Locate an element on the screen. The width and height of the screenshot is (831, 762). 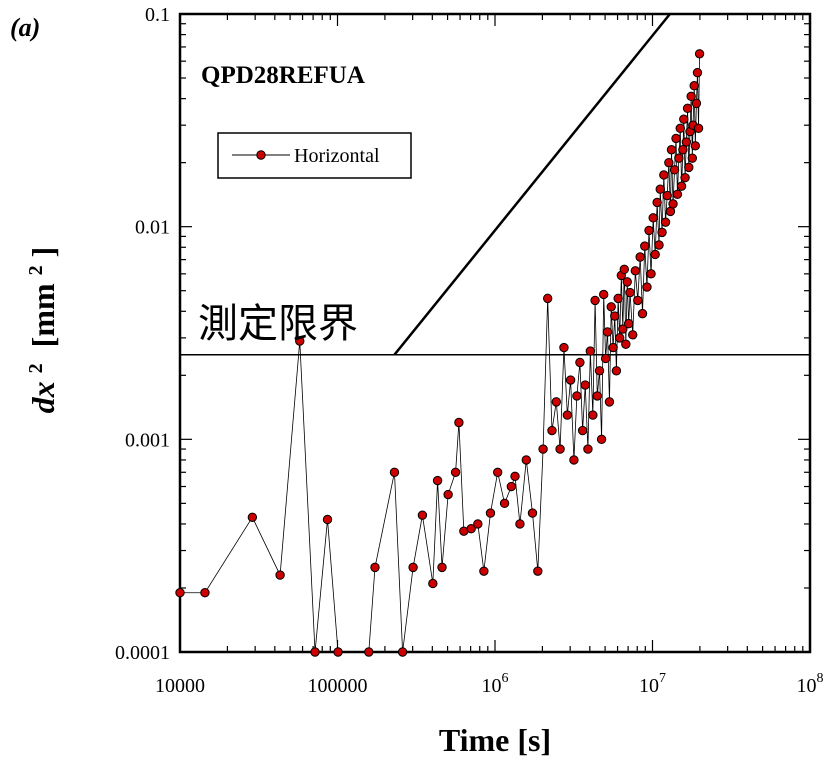
legend: Horizontal is located at coordinates (314, 155).